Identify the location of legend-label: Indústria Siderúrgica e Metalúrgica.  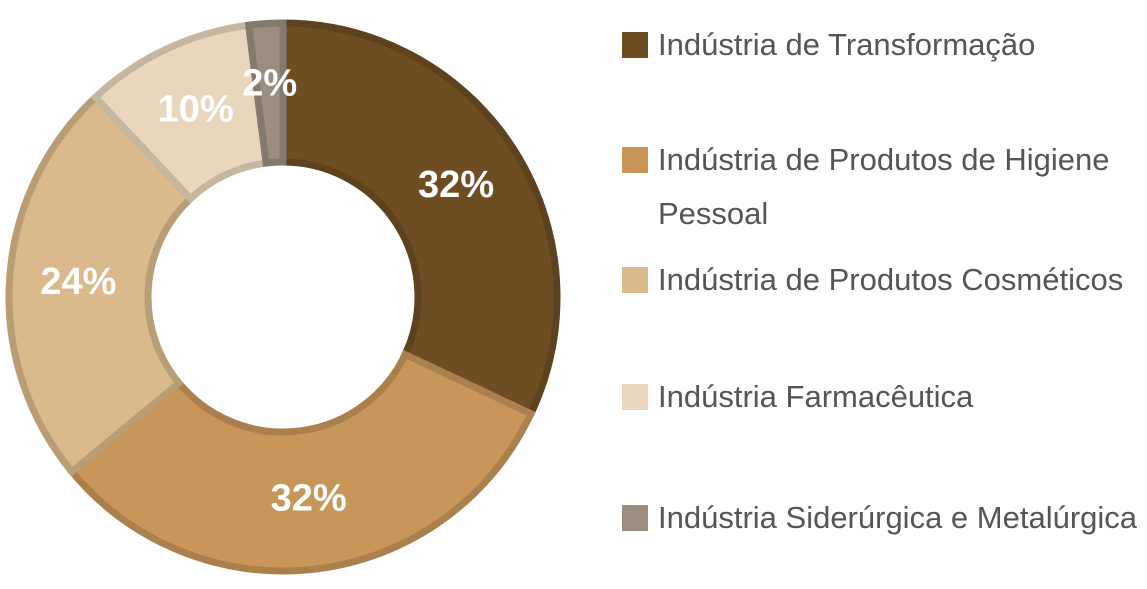
(898, 517).